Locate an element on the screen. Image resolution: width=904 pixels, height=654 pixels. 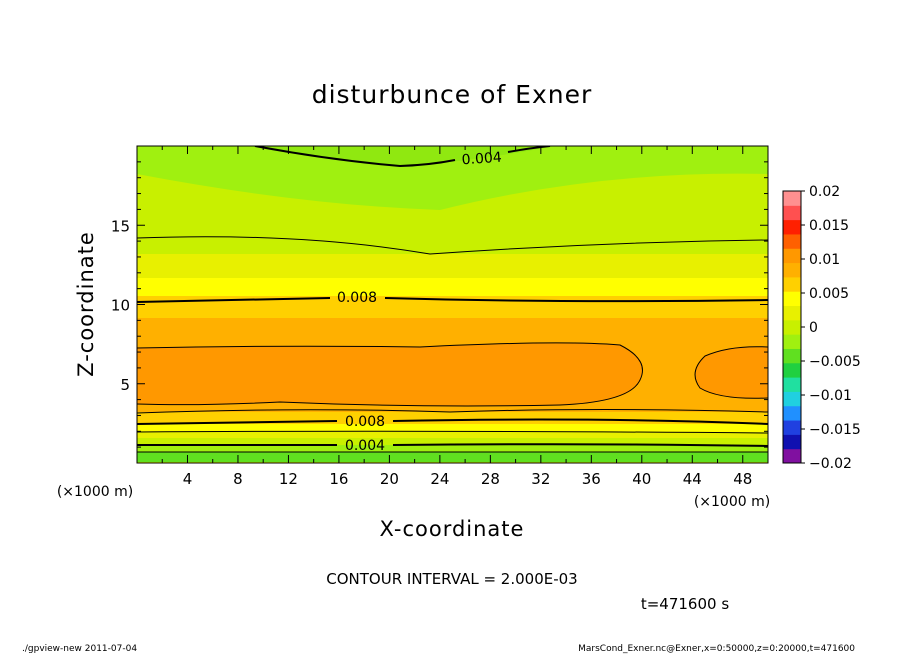
band-upper-lime is located at coordinates (452, 266).